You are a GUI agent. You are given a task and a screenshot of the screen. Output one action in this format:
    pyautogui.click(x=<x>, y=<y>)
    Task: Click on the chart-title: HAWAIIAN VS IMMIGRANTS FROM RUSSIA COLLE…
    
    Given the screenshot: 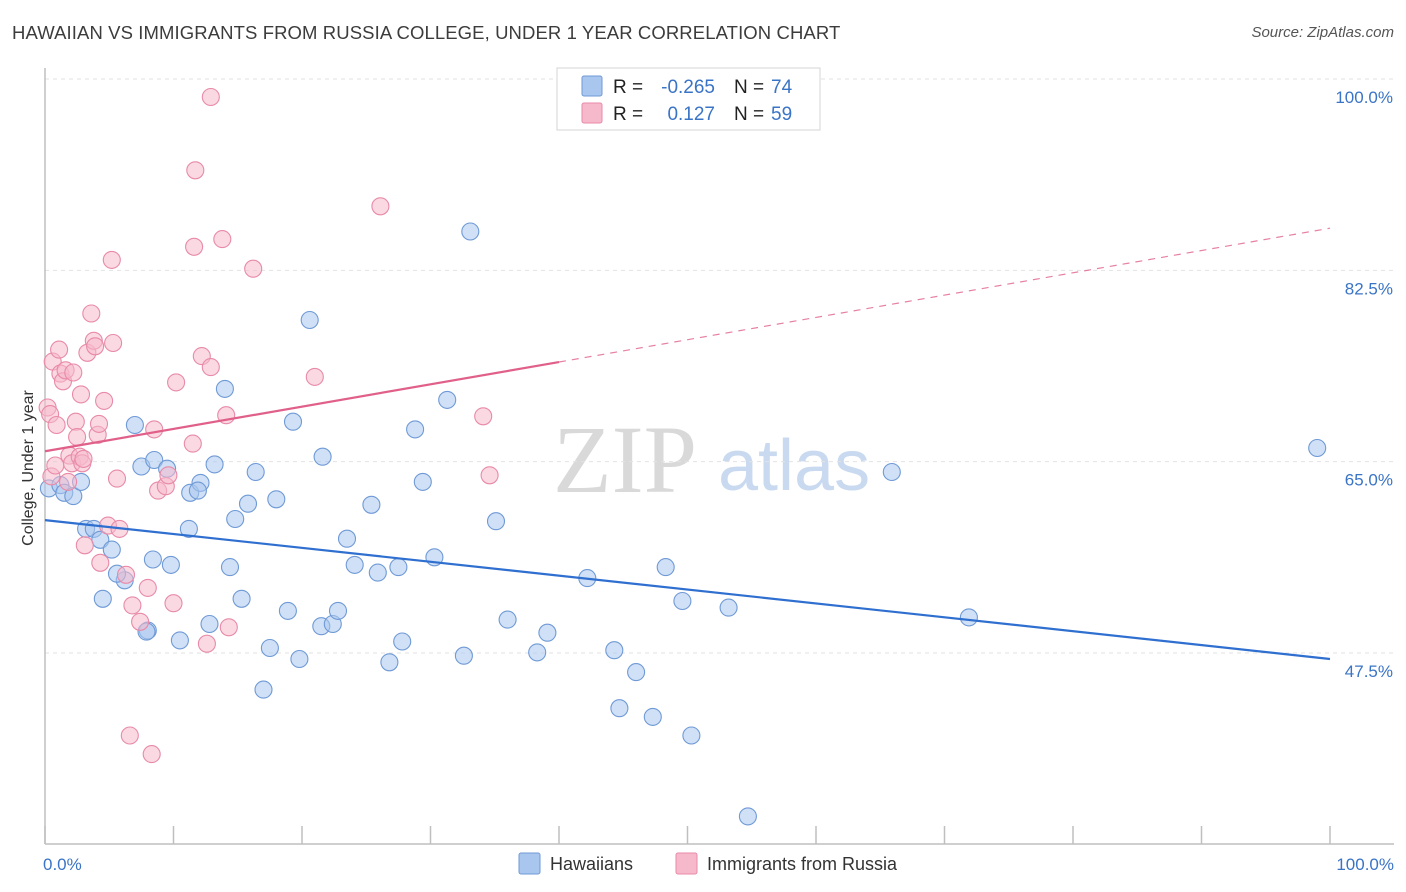 What is the action you would take?
    pyautogui.click(x=426, y=32)
    